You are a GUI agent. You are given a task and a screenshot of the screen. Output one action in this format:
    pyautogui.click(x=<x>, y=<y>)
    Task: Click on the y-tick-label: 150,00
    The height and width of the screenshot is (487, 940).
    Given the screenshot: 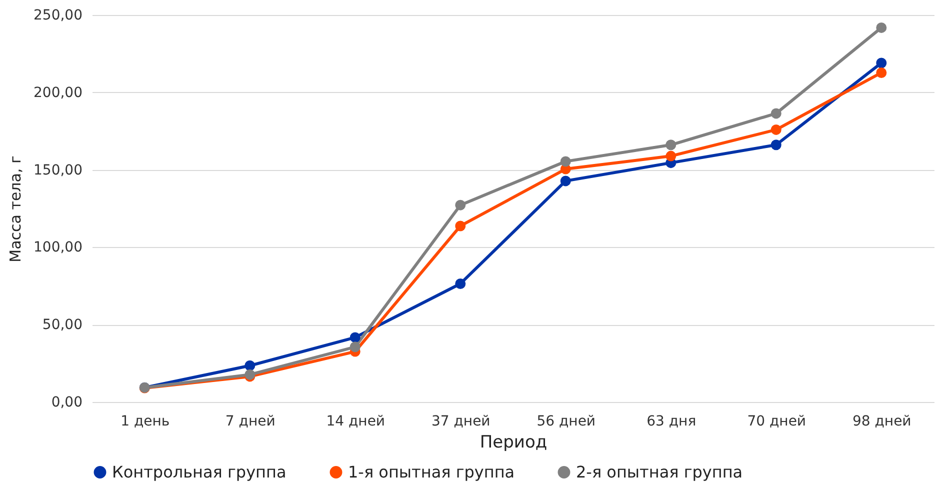 What is the action you would take?
    pyautogui.click(x=58, y=170)
    